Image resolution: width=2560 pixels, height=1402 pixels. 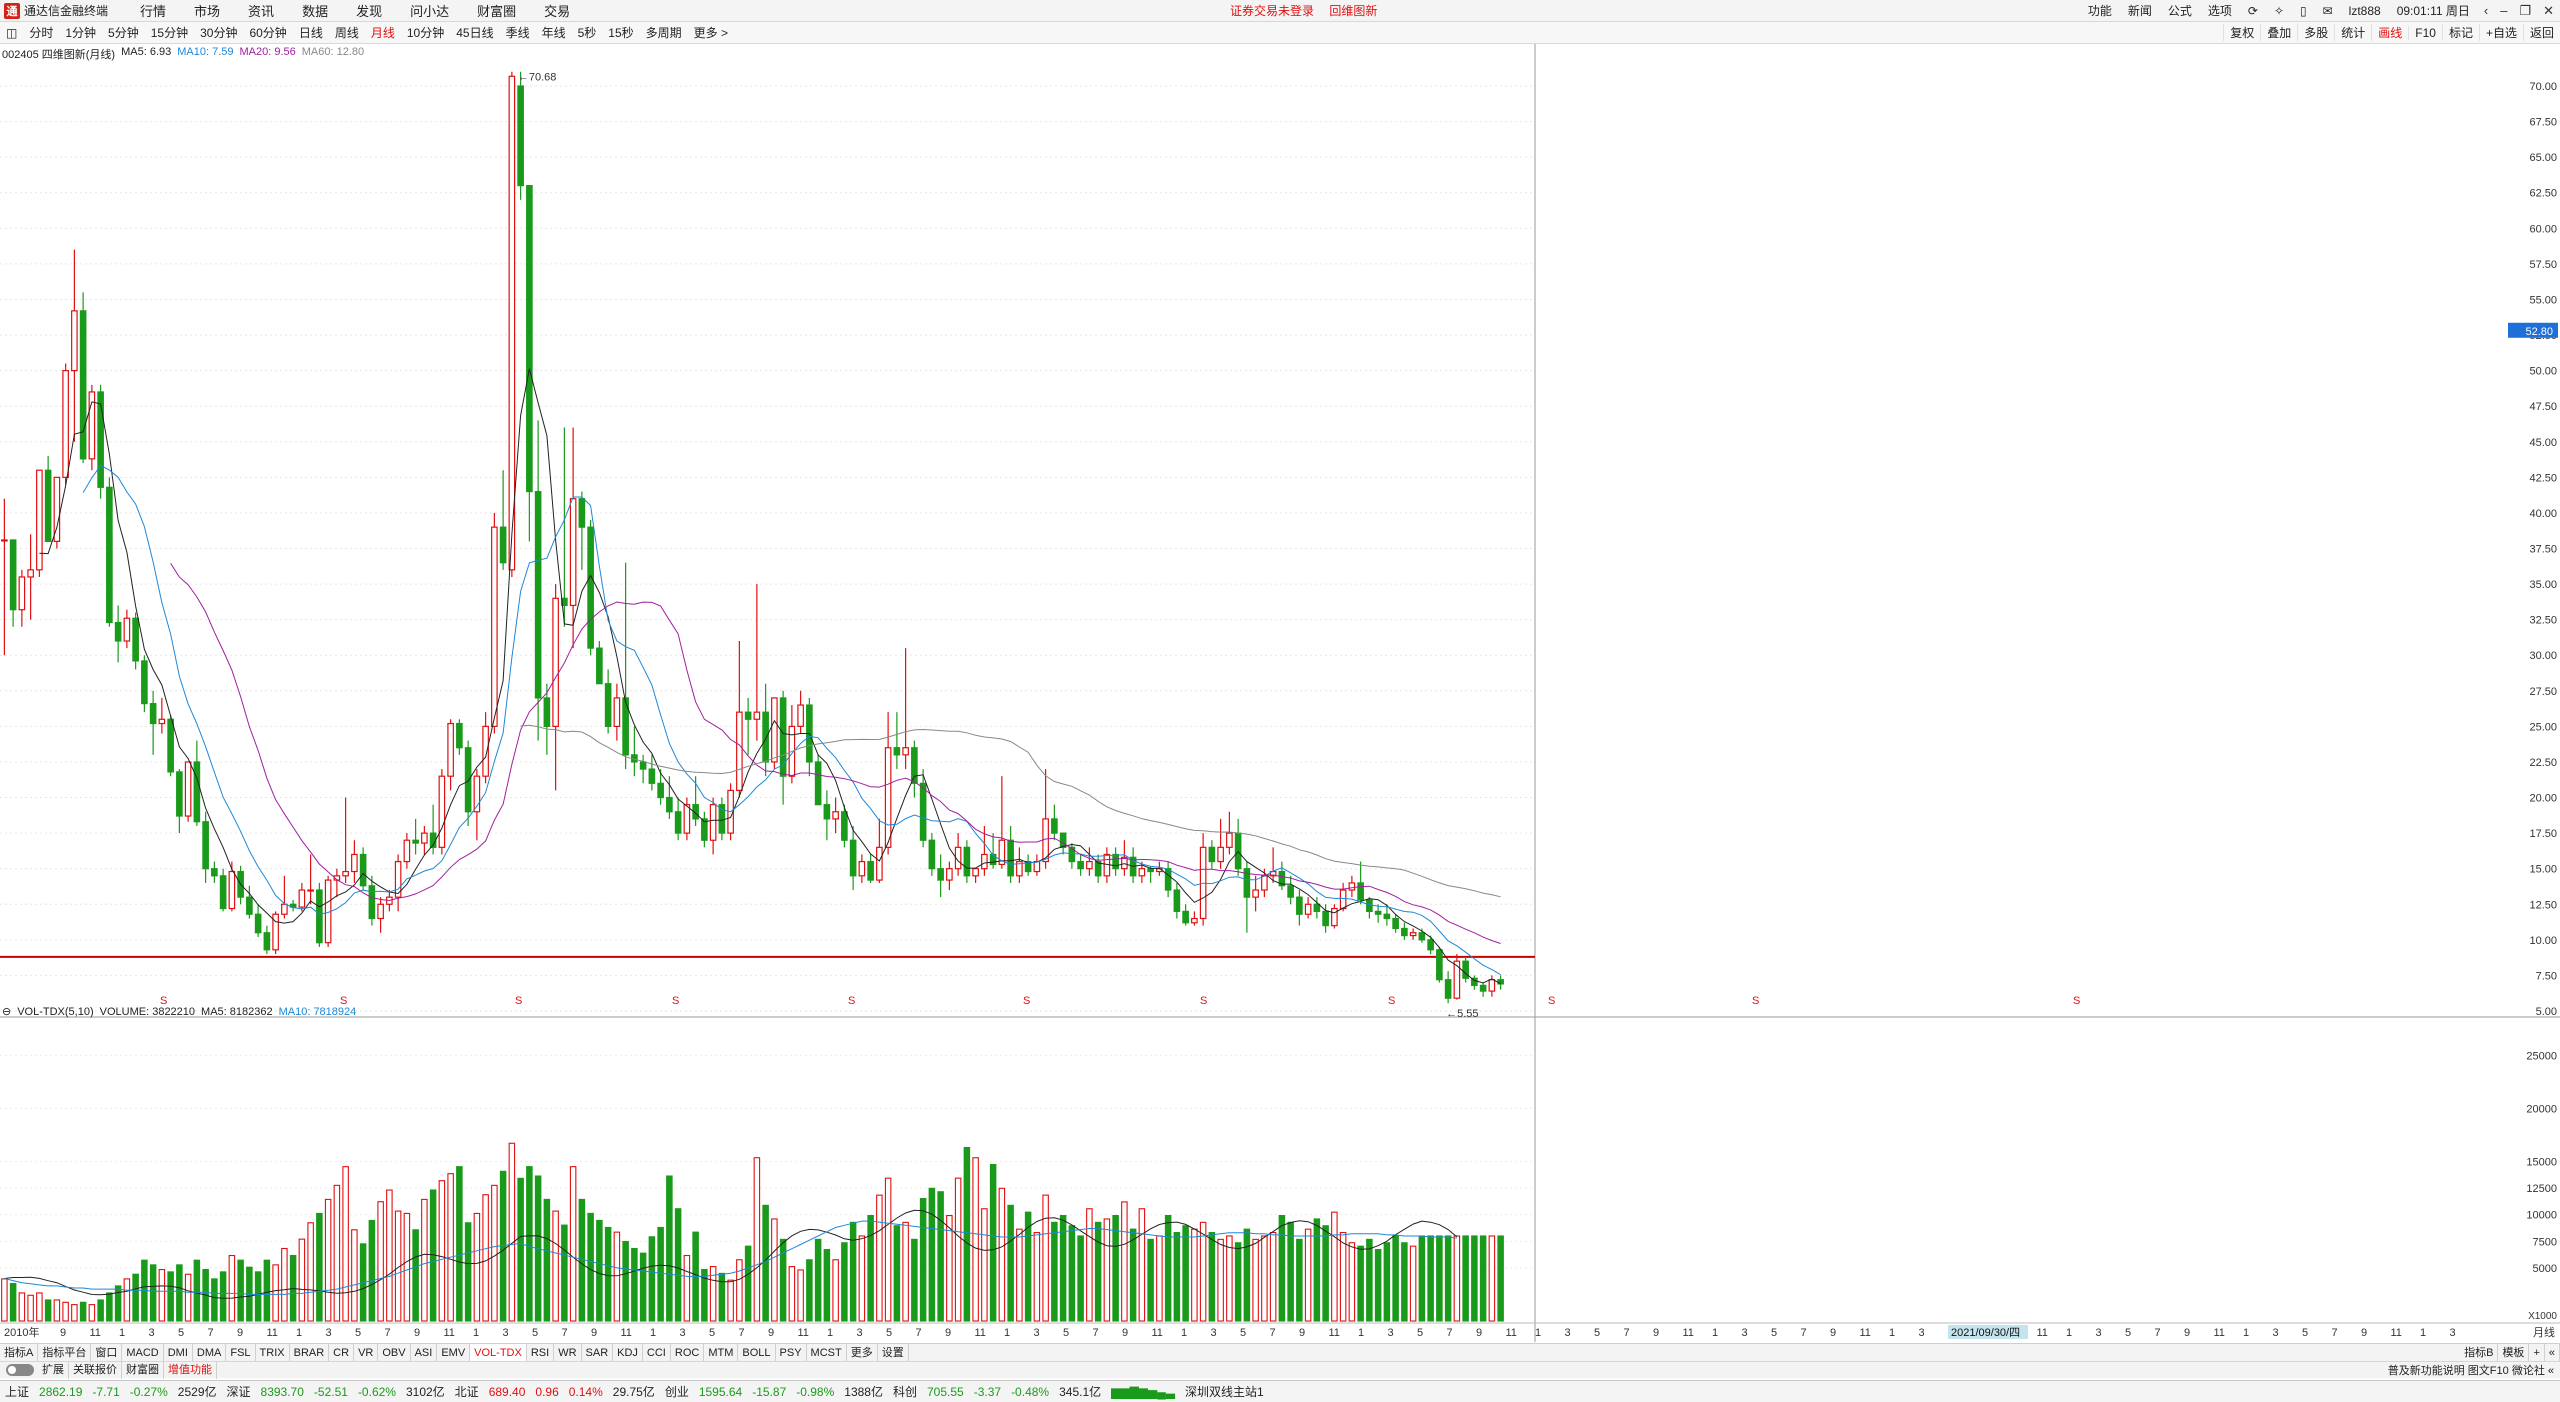 I want to click on indicator-tab: OBV, so click(x=394, y=1352).